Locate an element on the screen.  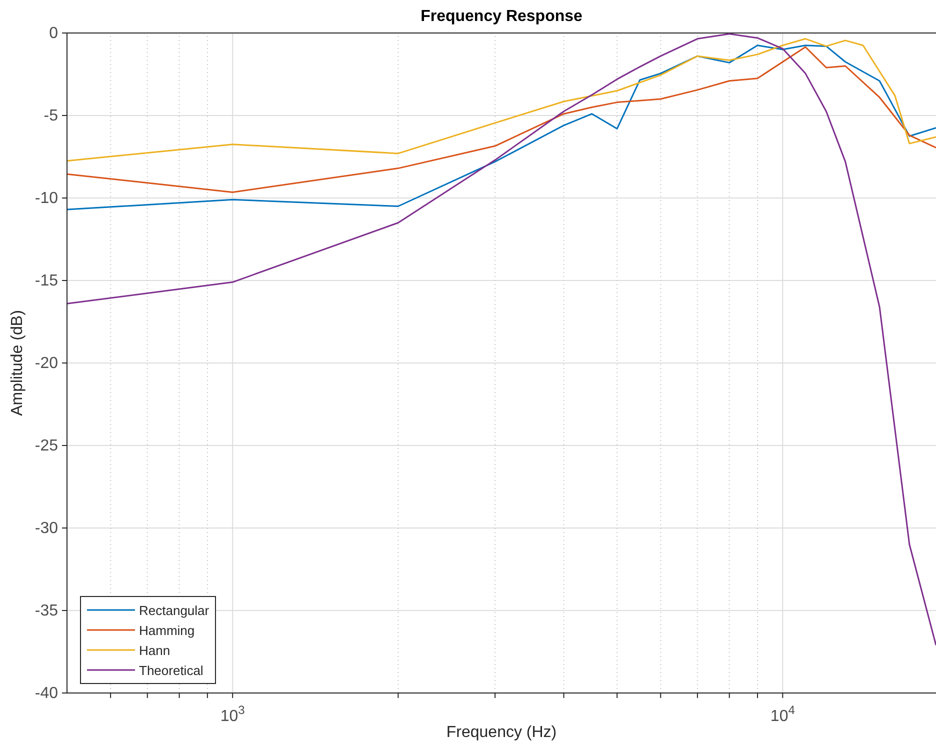
y-tick-label: -35 is located at coordinates (46, 611).